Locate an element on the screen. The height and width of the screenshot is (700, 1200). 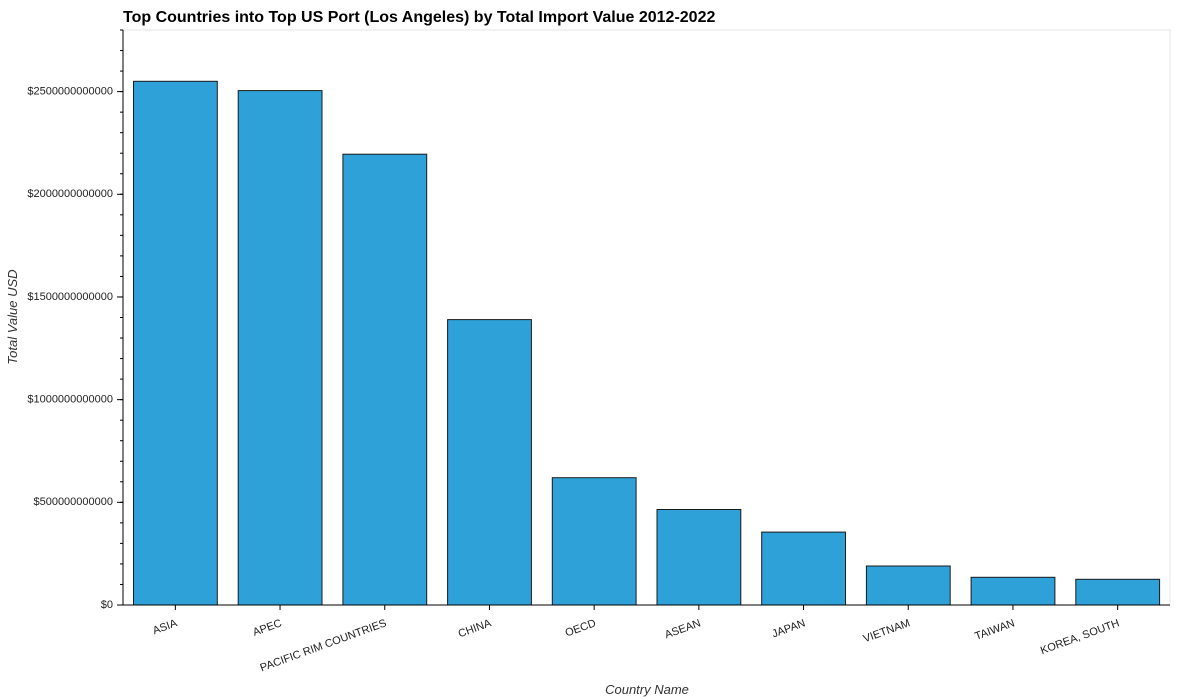
x-tick-label: ASIA is located at coordinates (165, 627).